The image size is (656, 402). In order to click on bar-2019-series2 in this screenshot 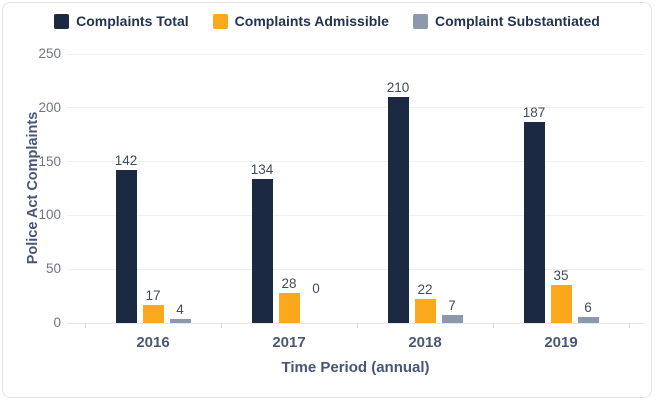, I will do `click(561, 304)`.